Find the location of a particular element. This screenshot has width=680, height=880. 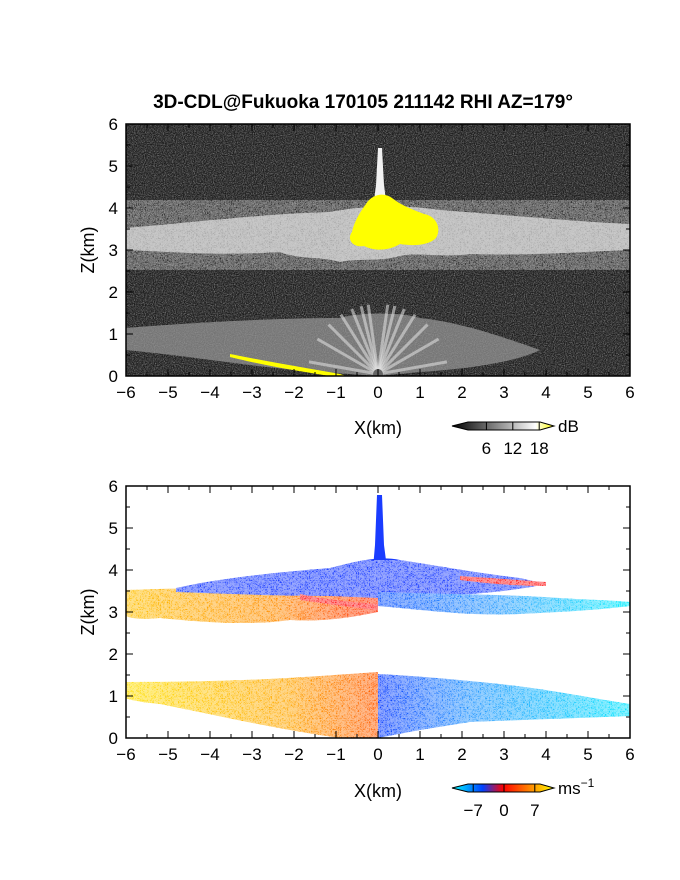

colorbar-tick-label: 18 is located at coordinates (539, 448).